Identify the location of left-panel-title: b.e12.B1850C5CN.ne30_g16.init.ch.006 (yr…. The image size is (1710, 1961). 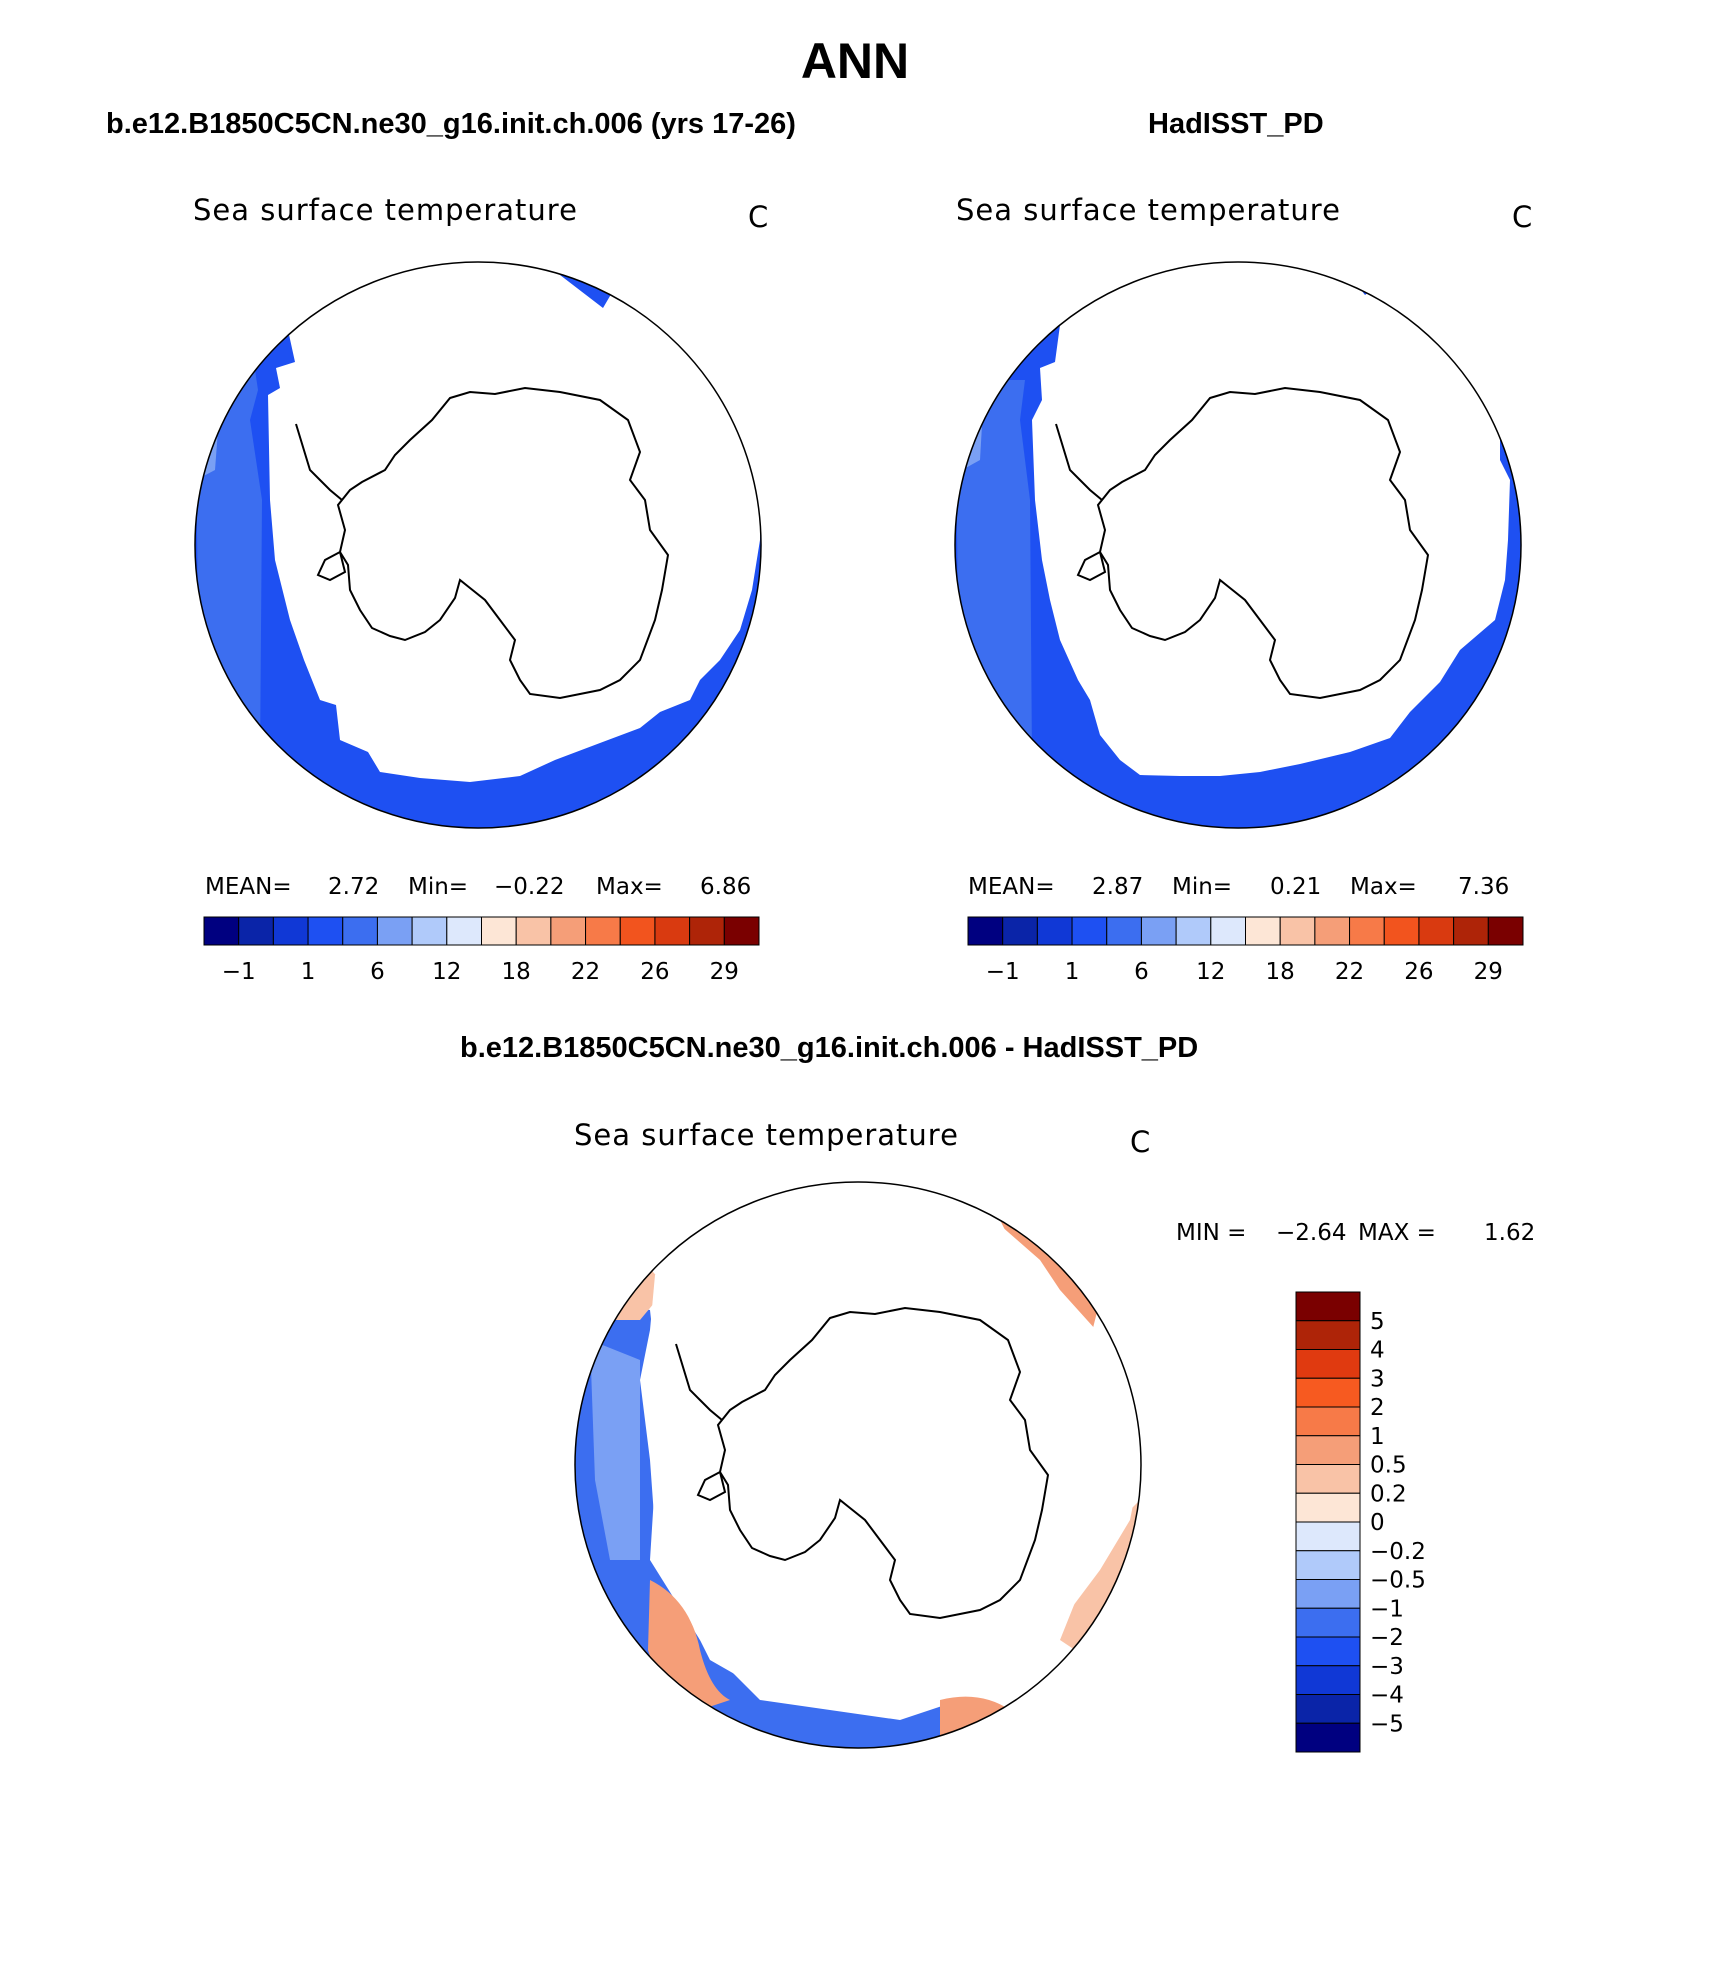
(451, 124).